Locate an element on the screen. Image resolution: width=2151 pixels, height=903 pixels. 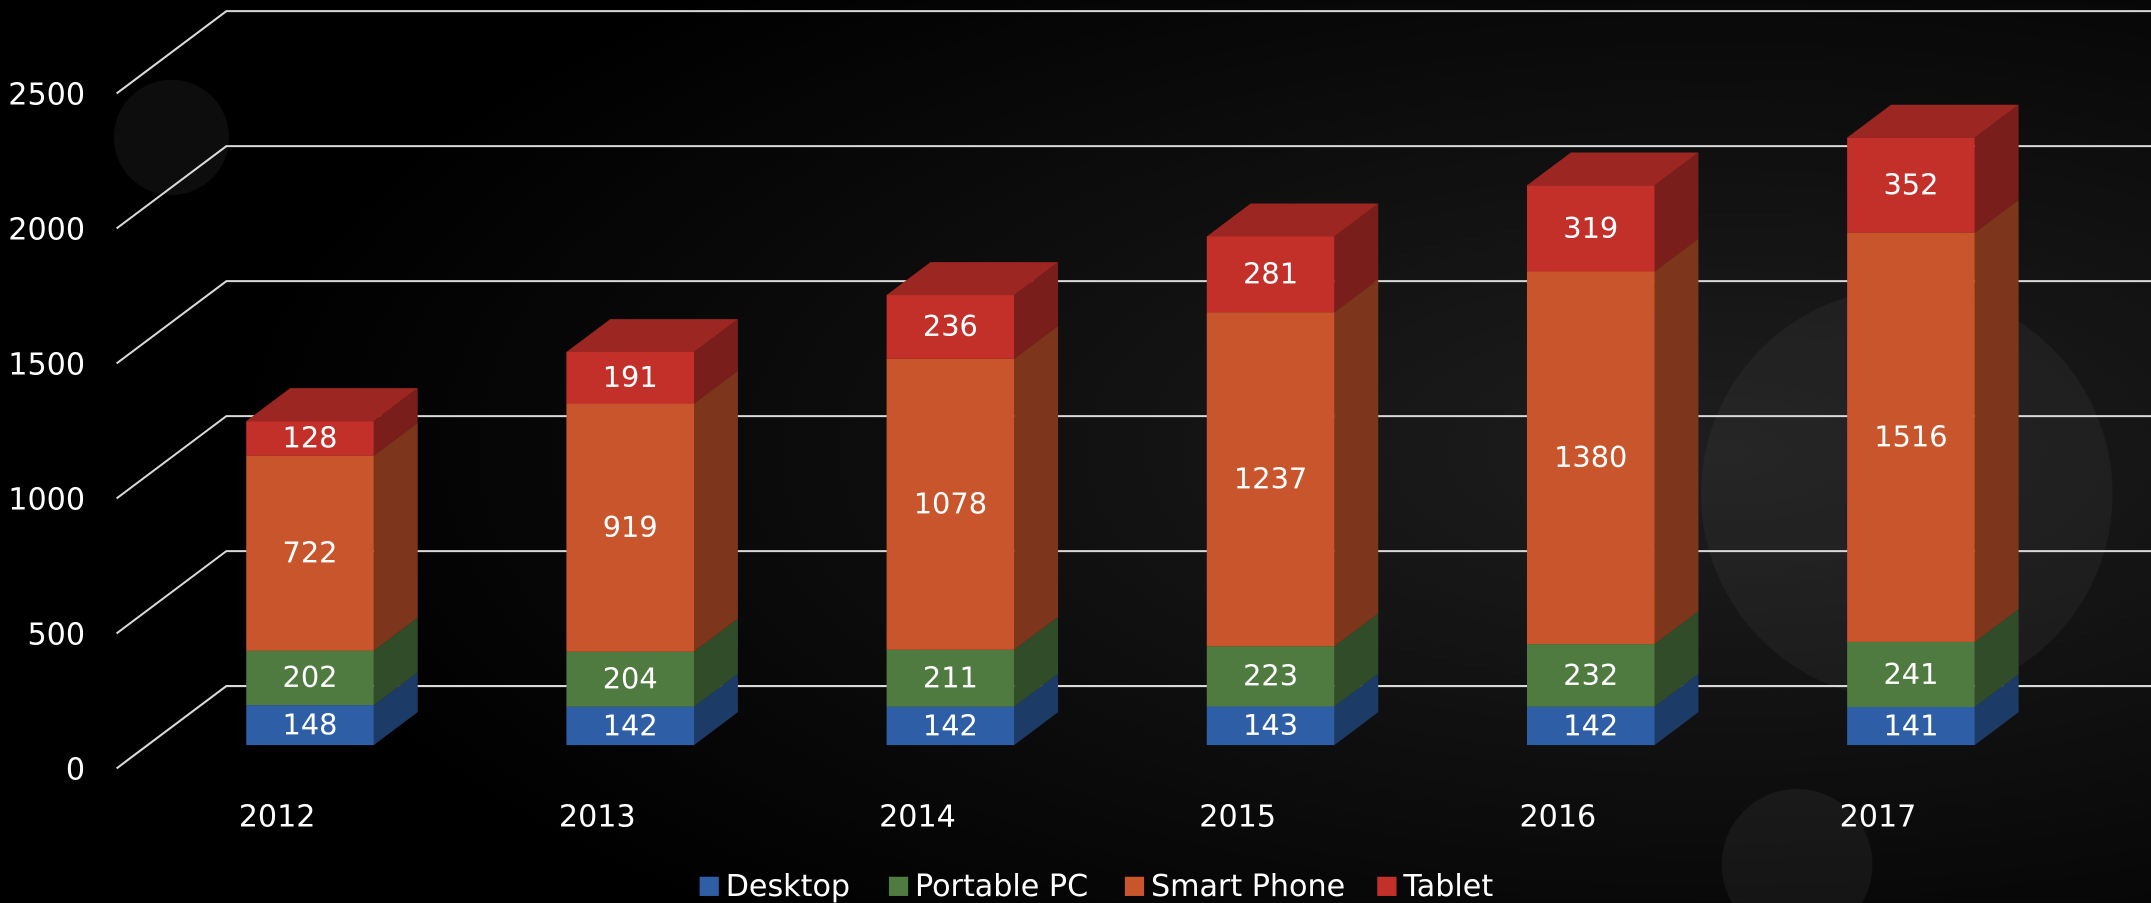
y-tick-label: 2000 is located at coordinates (46, 230).